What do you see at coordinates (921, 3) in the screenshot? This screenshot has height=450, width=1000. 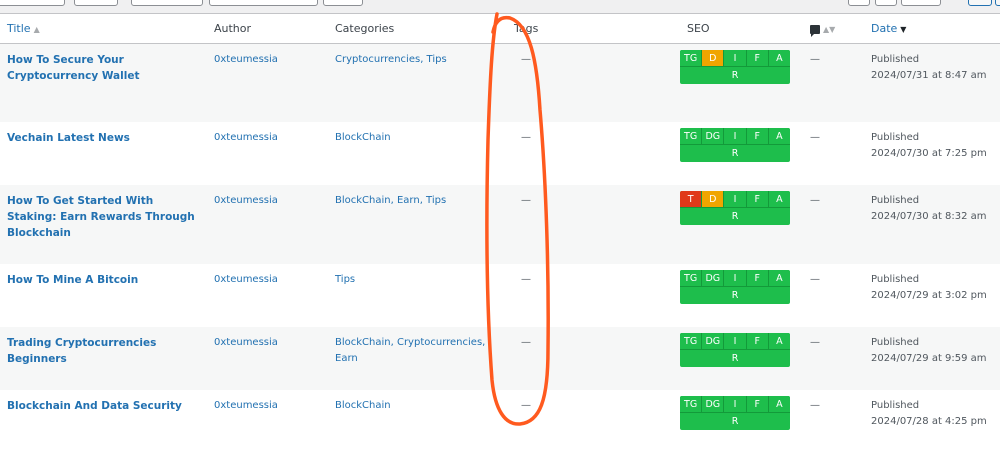 I see `page-number-input` at bounding box center [921, 3].